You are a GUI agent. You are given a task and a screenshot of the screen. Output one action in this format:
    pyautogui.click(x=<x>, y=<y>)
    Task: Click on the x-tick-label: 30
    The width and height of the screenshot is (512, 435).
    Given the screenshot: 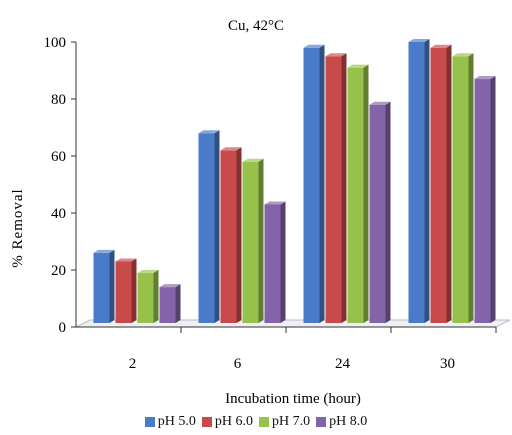 What is the action you would take?
    pyautogui.click(x=447, y=364)
    